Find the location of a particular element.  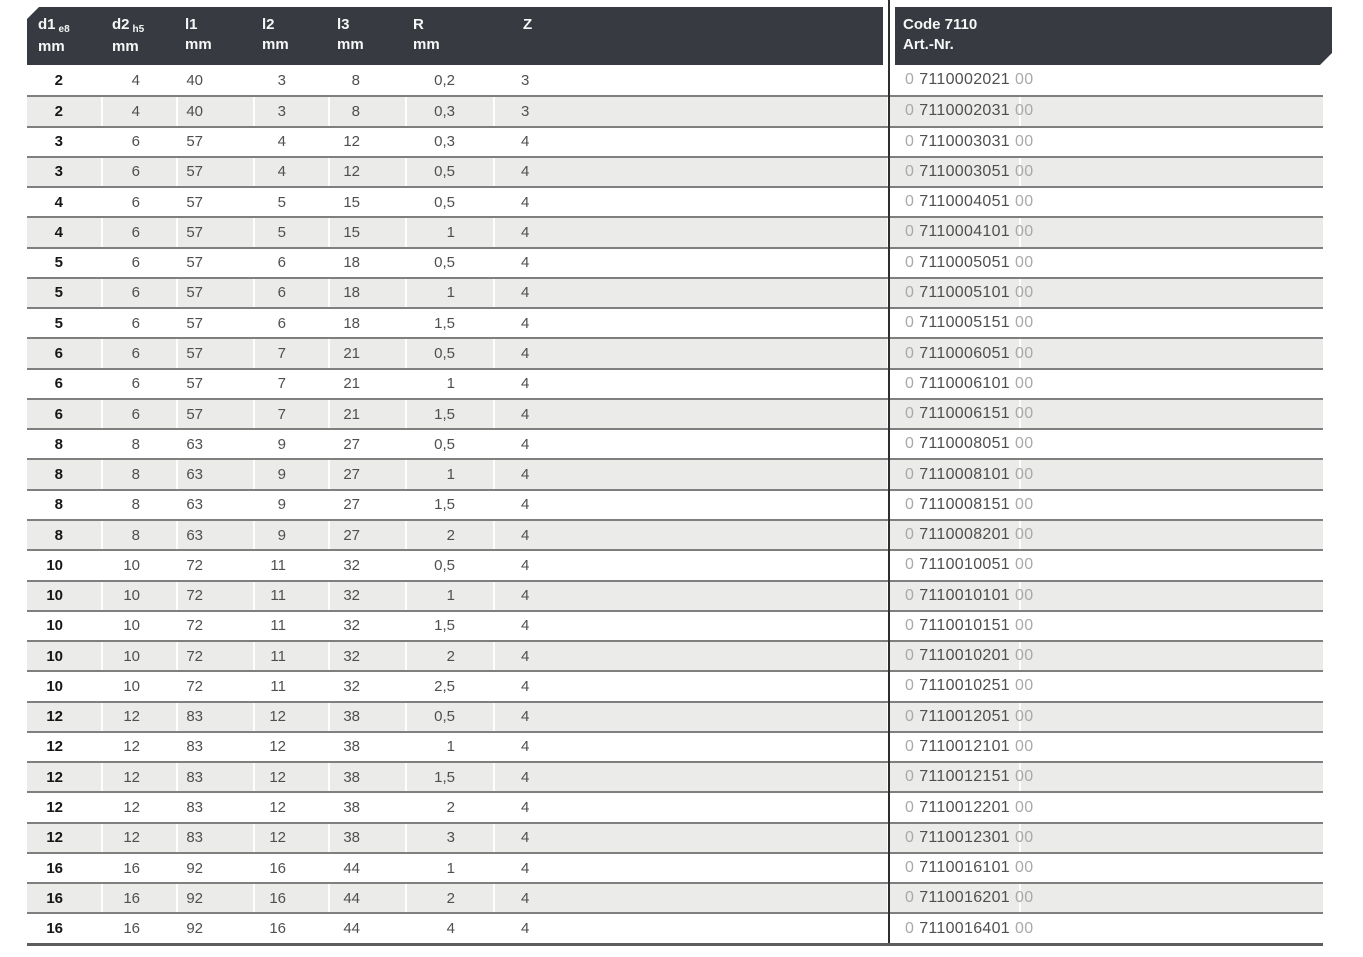

cell-l1: 72 is located at coordinates (216, 626).